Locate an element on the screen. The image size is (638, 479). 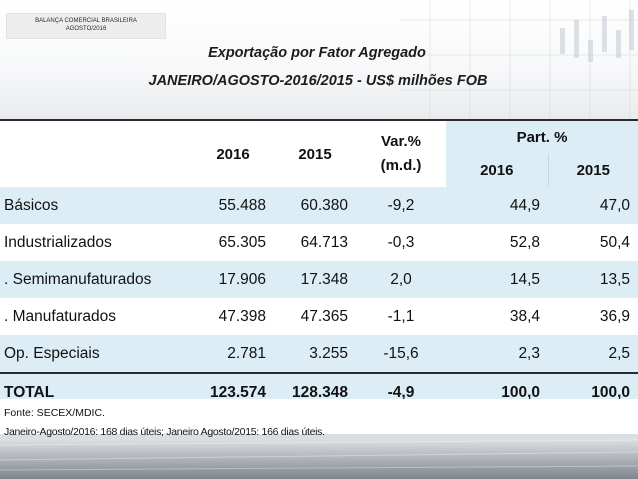
header-blank is located at coordinates (96, 153).